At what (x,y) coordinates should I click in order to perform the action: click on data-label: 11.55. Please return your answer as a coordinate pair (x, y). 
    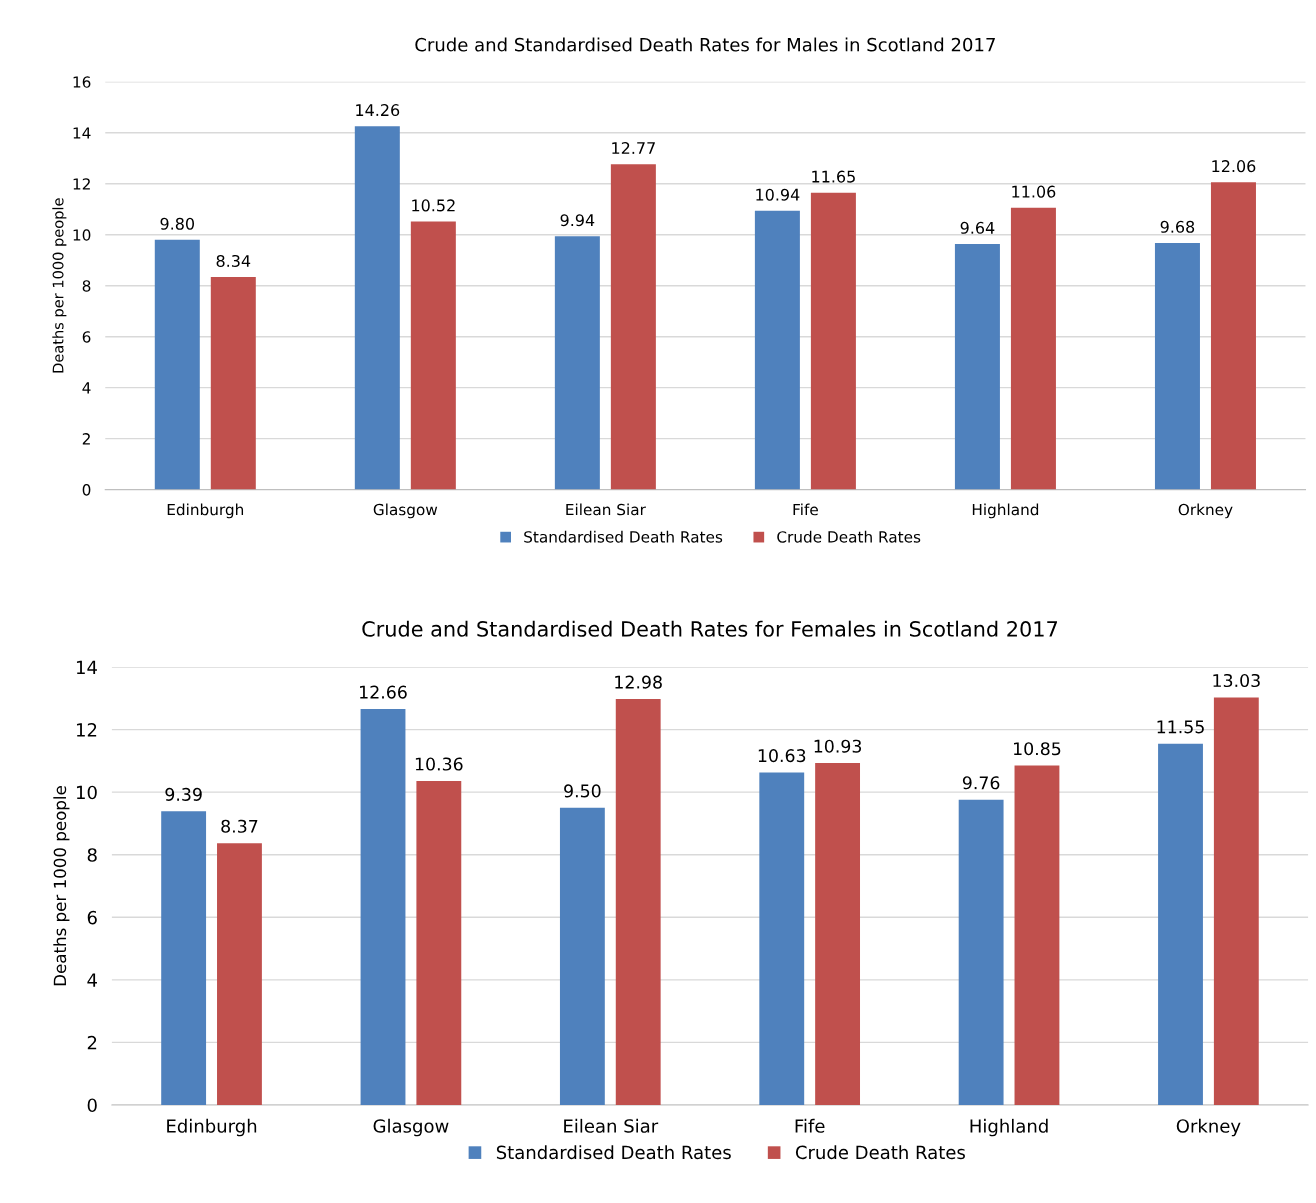
    Looking at the image, I should click on (1180, 727).